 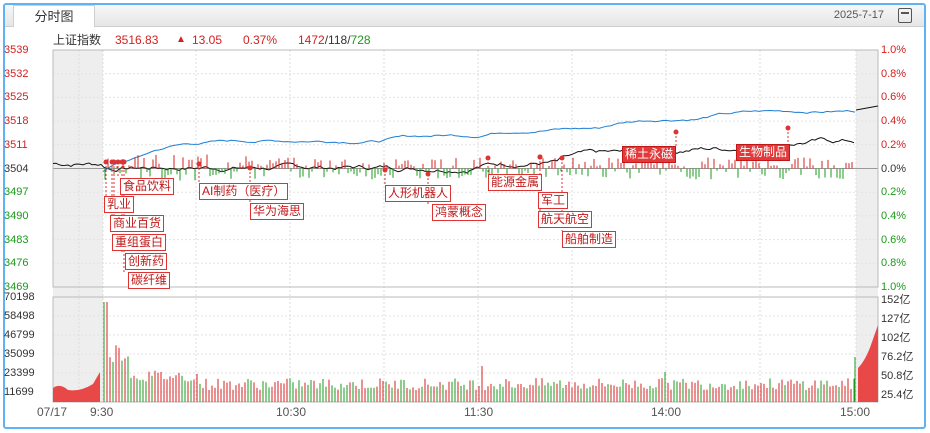 I want to click on amount-tick-label: 102亿, so click(x=896, y=338).